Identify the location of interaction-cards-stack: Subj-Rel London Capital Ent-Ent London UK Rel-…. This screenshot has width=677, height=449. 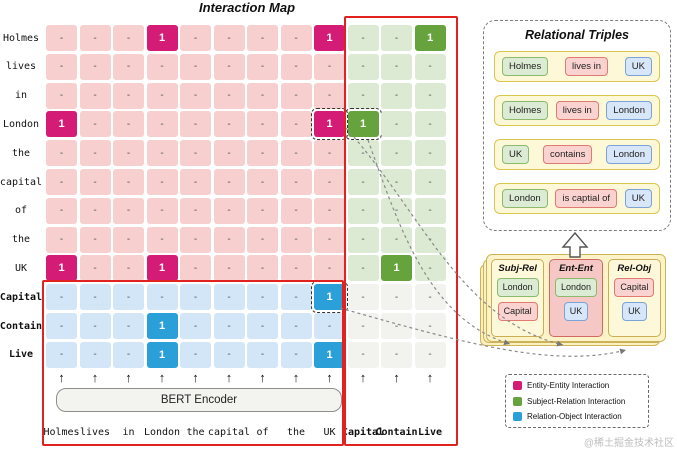
(575, 303).